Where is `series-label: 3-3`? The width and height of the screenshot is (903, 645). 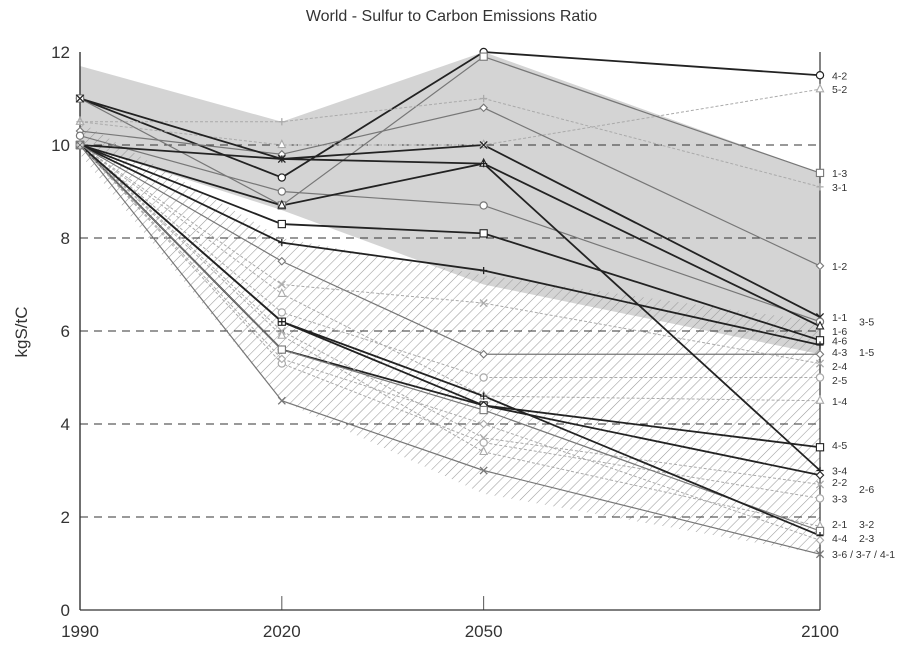 series-label: 3-3 is located at coordinates (839, 499).